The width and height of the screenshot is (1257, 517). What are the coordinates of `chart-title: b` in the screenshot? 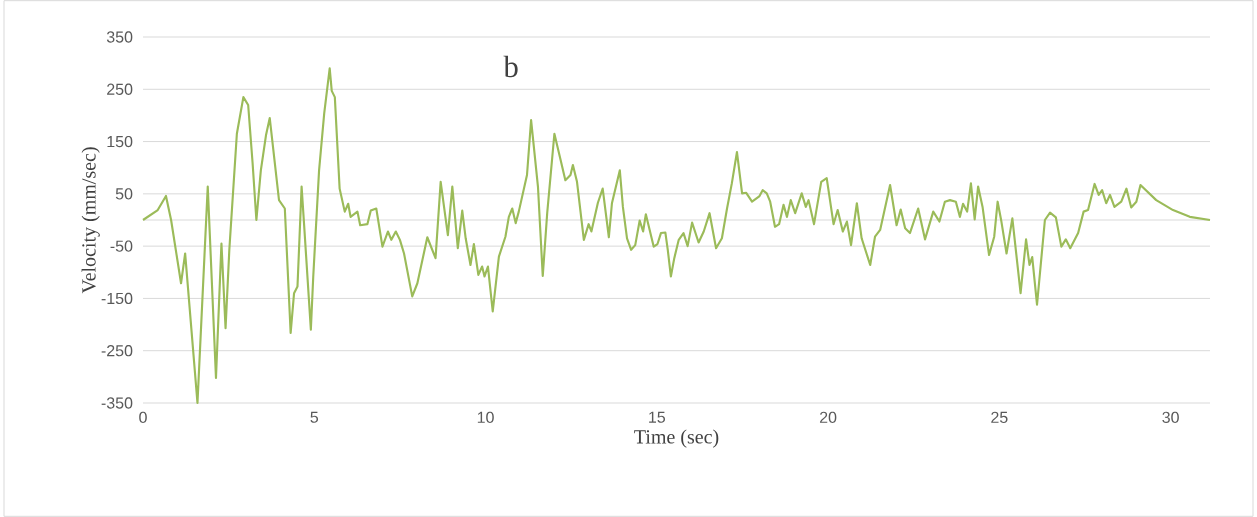 It's located at (510, 66).